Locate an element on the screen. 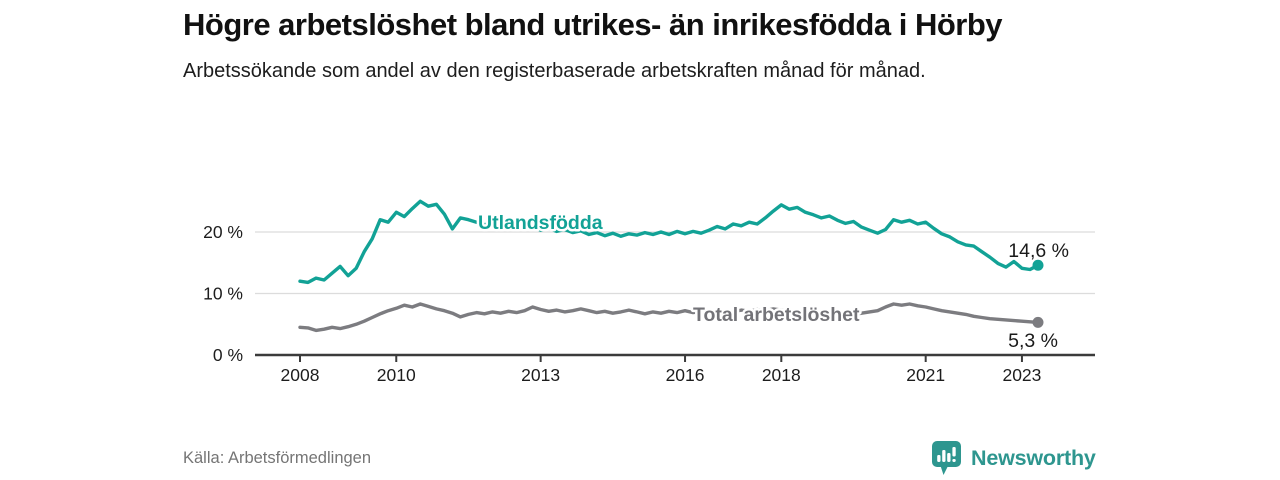 The image size is (1280, 480). series-end-value-utlandsfodda: 14,6 % is located at coordinates (1038, 251).